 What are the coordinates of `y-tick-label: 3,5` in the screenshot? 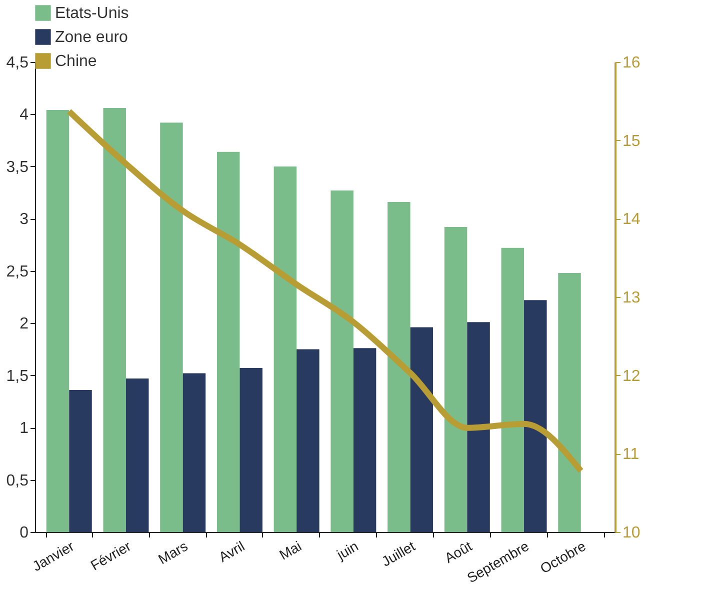 It's located at (17, 167).